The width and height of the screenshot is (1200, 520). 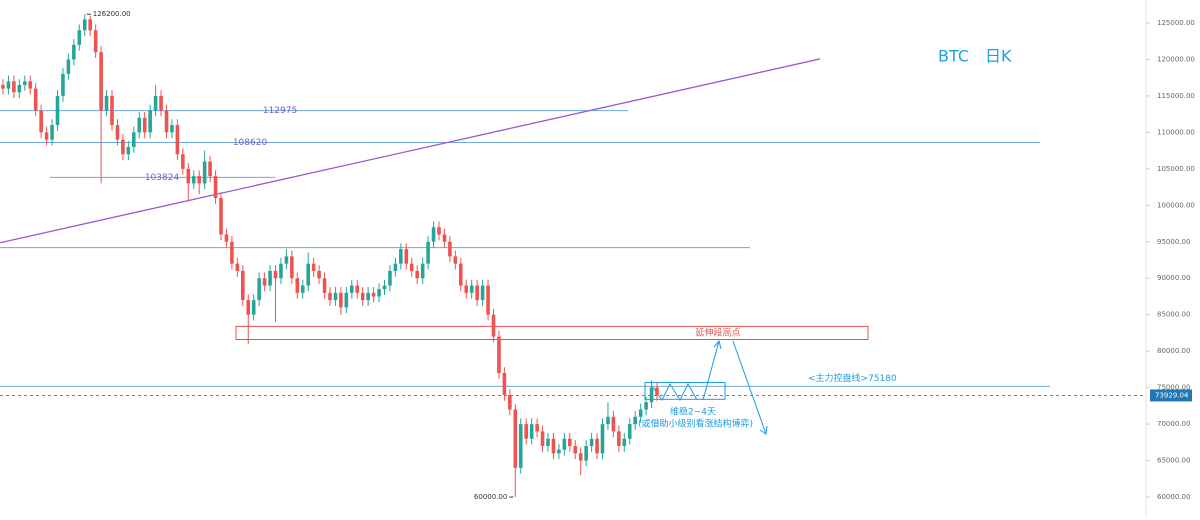 I want to click on y-tick-label: 120000.00, so click(x=1176, y=59).